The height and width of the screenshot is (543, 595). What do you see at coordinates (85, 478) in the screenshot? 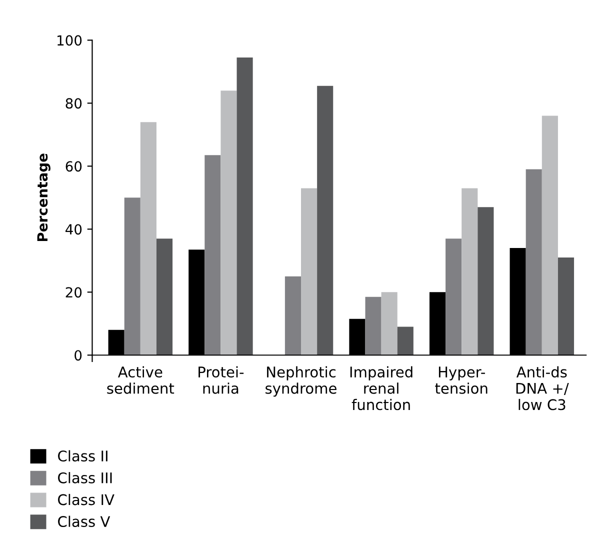
I see `legend-label: Class III` at bounding box center [85, 478].